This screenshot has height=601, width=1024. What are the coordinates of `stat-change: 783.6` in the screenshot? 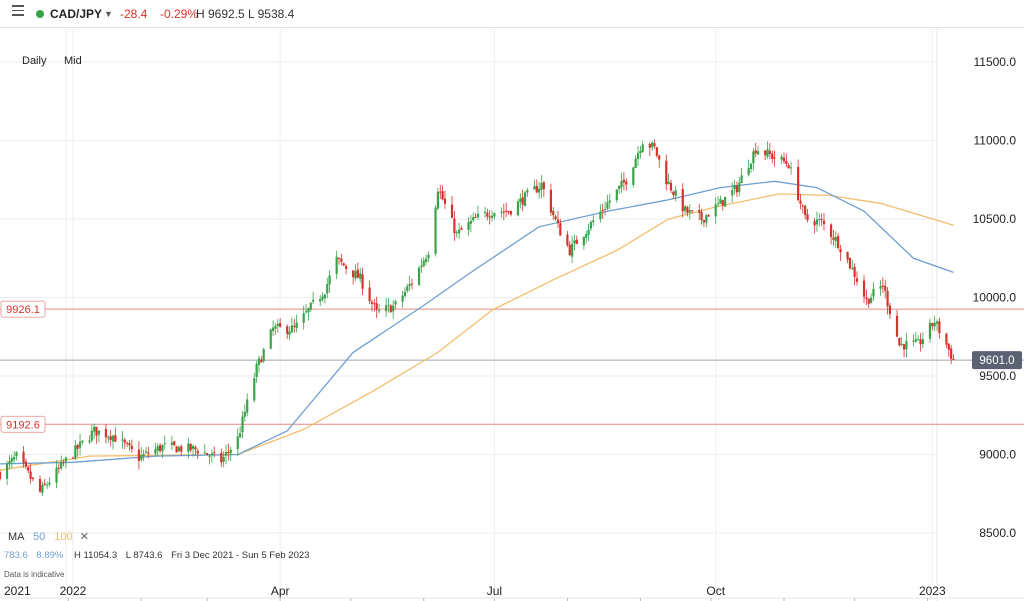 It's located at (16, 555).